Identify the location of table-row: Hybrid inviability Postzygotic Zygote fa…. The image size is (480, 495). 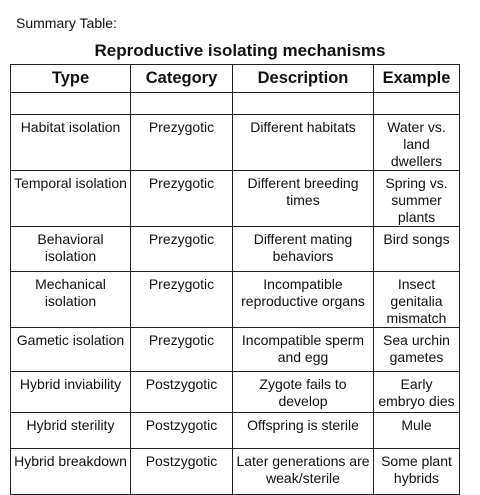
(235, 392).